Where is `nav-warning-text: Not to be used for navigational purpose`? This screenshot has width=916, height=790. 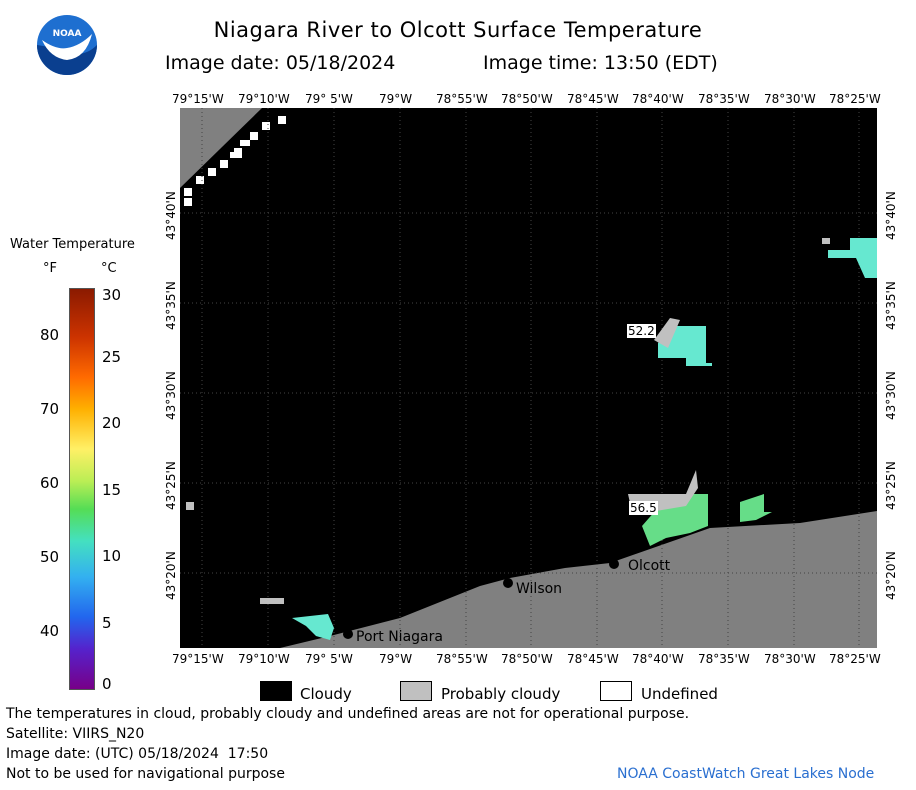
nav-warning-text: Not to be used for navigational purpose is located at coordinates (145, 774).